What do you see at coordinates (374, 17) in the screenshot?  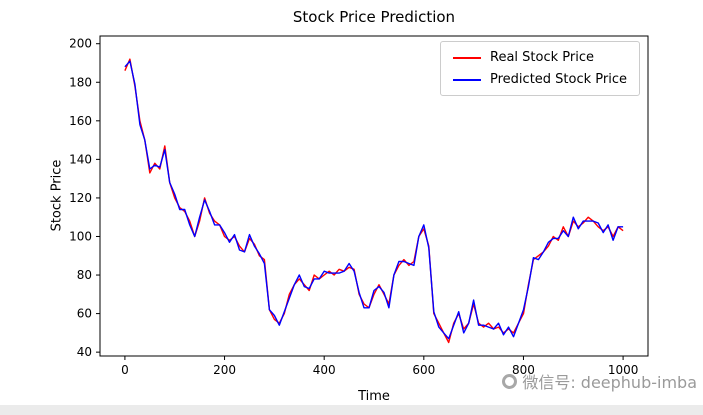 I see `chart-title: Stock Price Prediction` at bounding box center [374, 17].